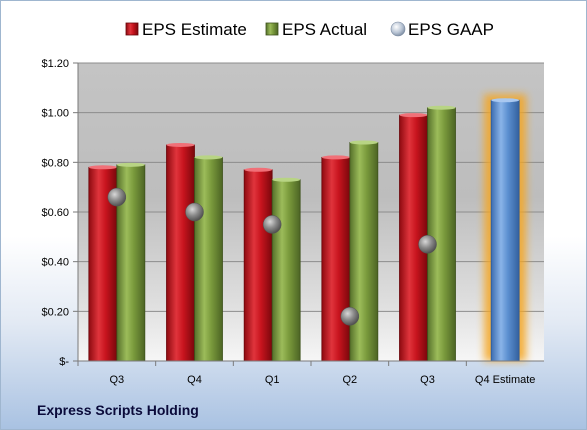 The height and width of the screenshot is (430, 587). What do you see at coordinates (55, 312) in the screenshot?
I see `y-tick-label: $0.20` at bounding box center [55, 312].